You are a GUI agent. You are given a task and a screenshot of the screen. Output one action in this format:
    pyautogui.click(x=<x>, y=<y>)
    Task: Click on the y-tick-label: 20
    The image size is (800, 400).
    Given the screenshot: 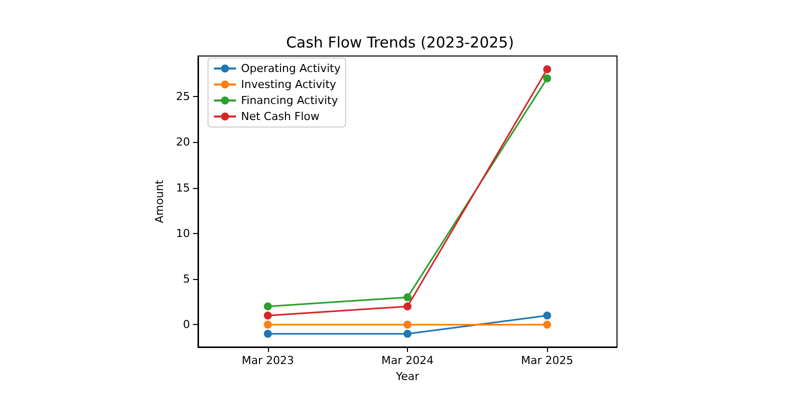 What is the action you would take?
    pyautogui.click(x=183, y=142)
    